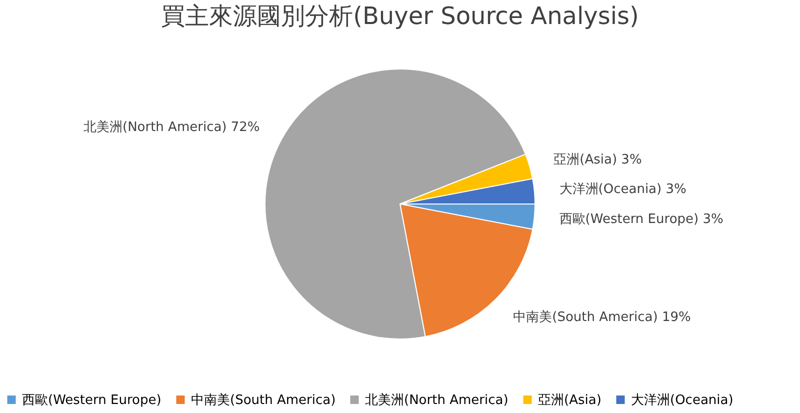  What do you see at coordinates (641, 220) in the screenshot?
I see `category-label: 西歐(Western Europe) 3%` at bounding box center [641, 220].